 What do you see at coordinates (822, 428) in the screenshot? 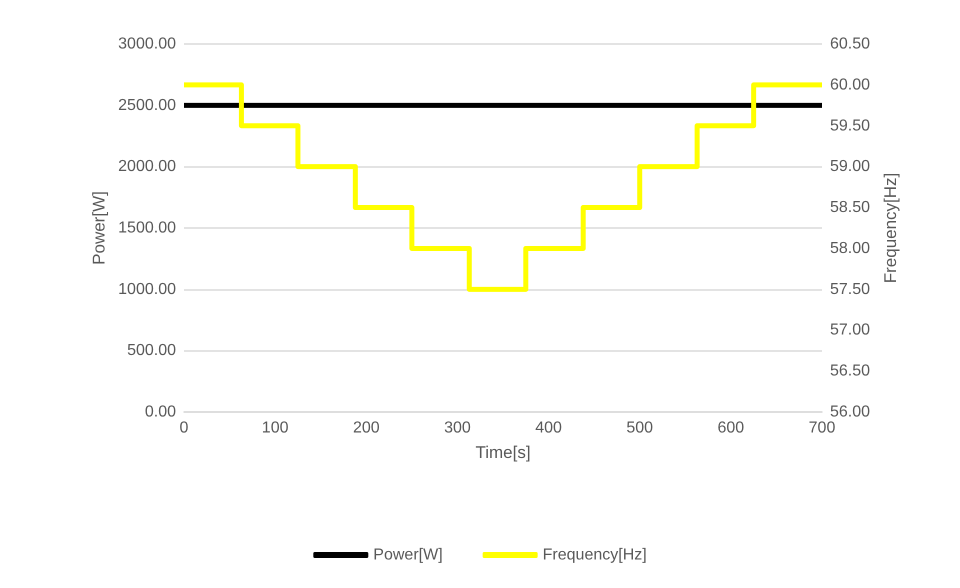
I see `x-tick-label: 700` at bounding box center [822, 428].